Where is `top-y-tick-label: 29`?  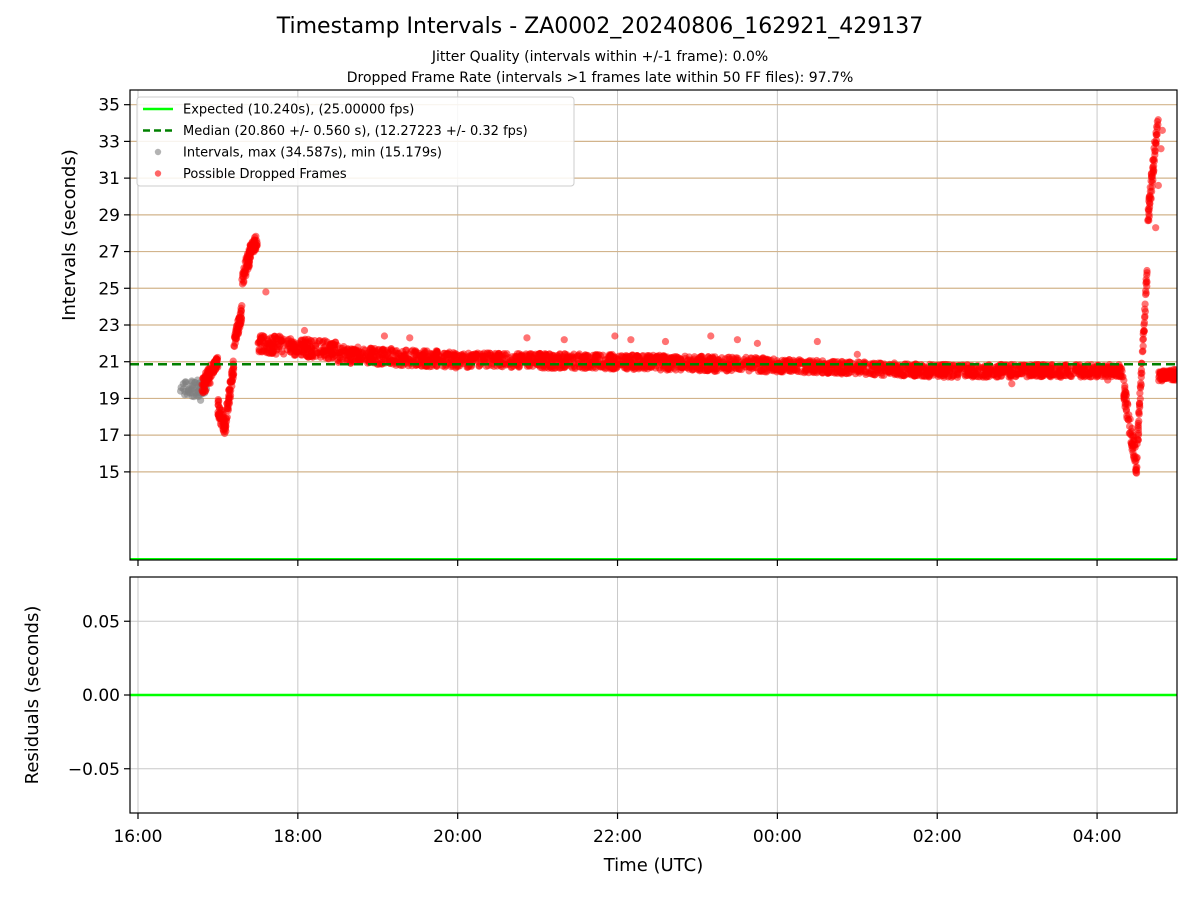 top-y-tick-label: 29 is located at coordinates (109, 216).